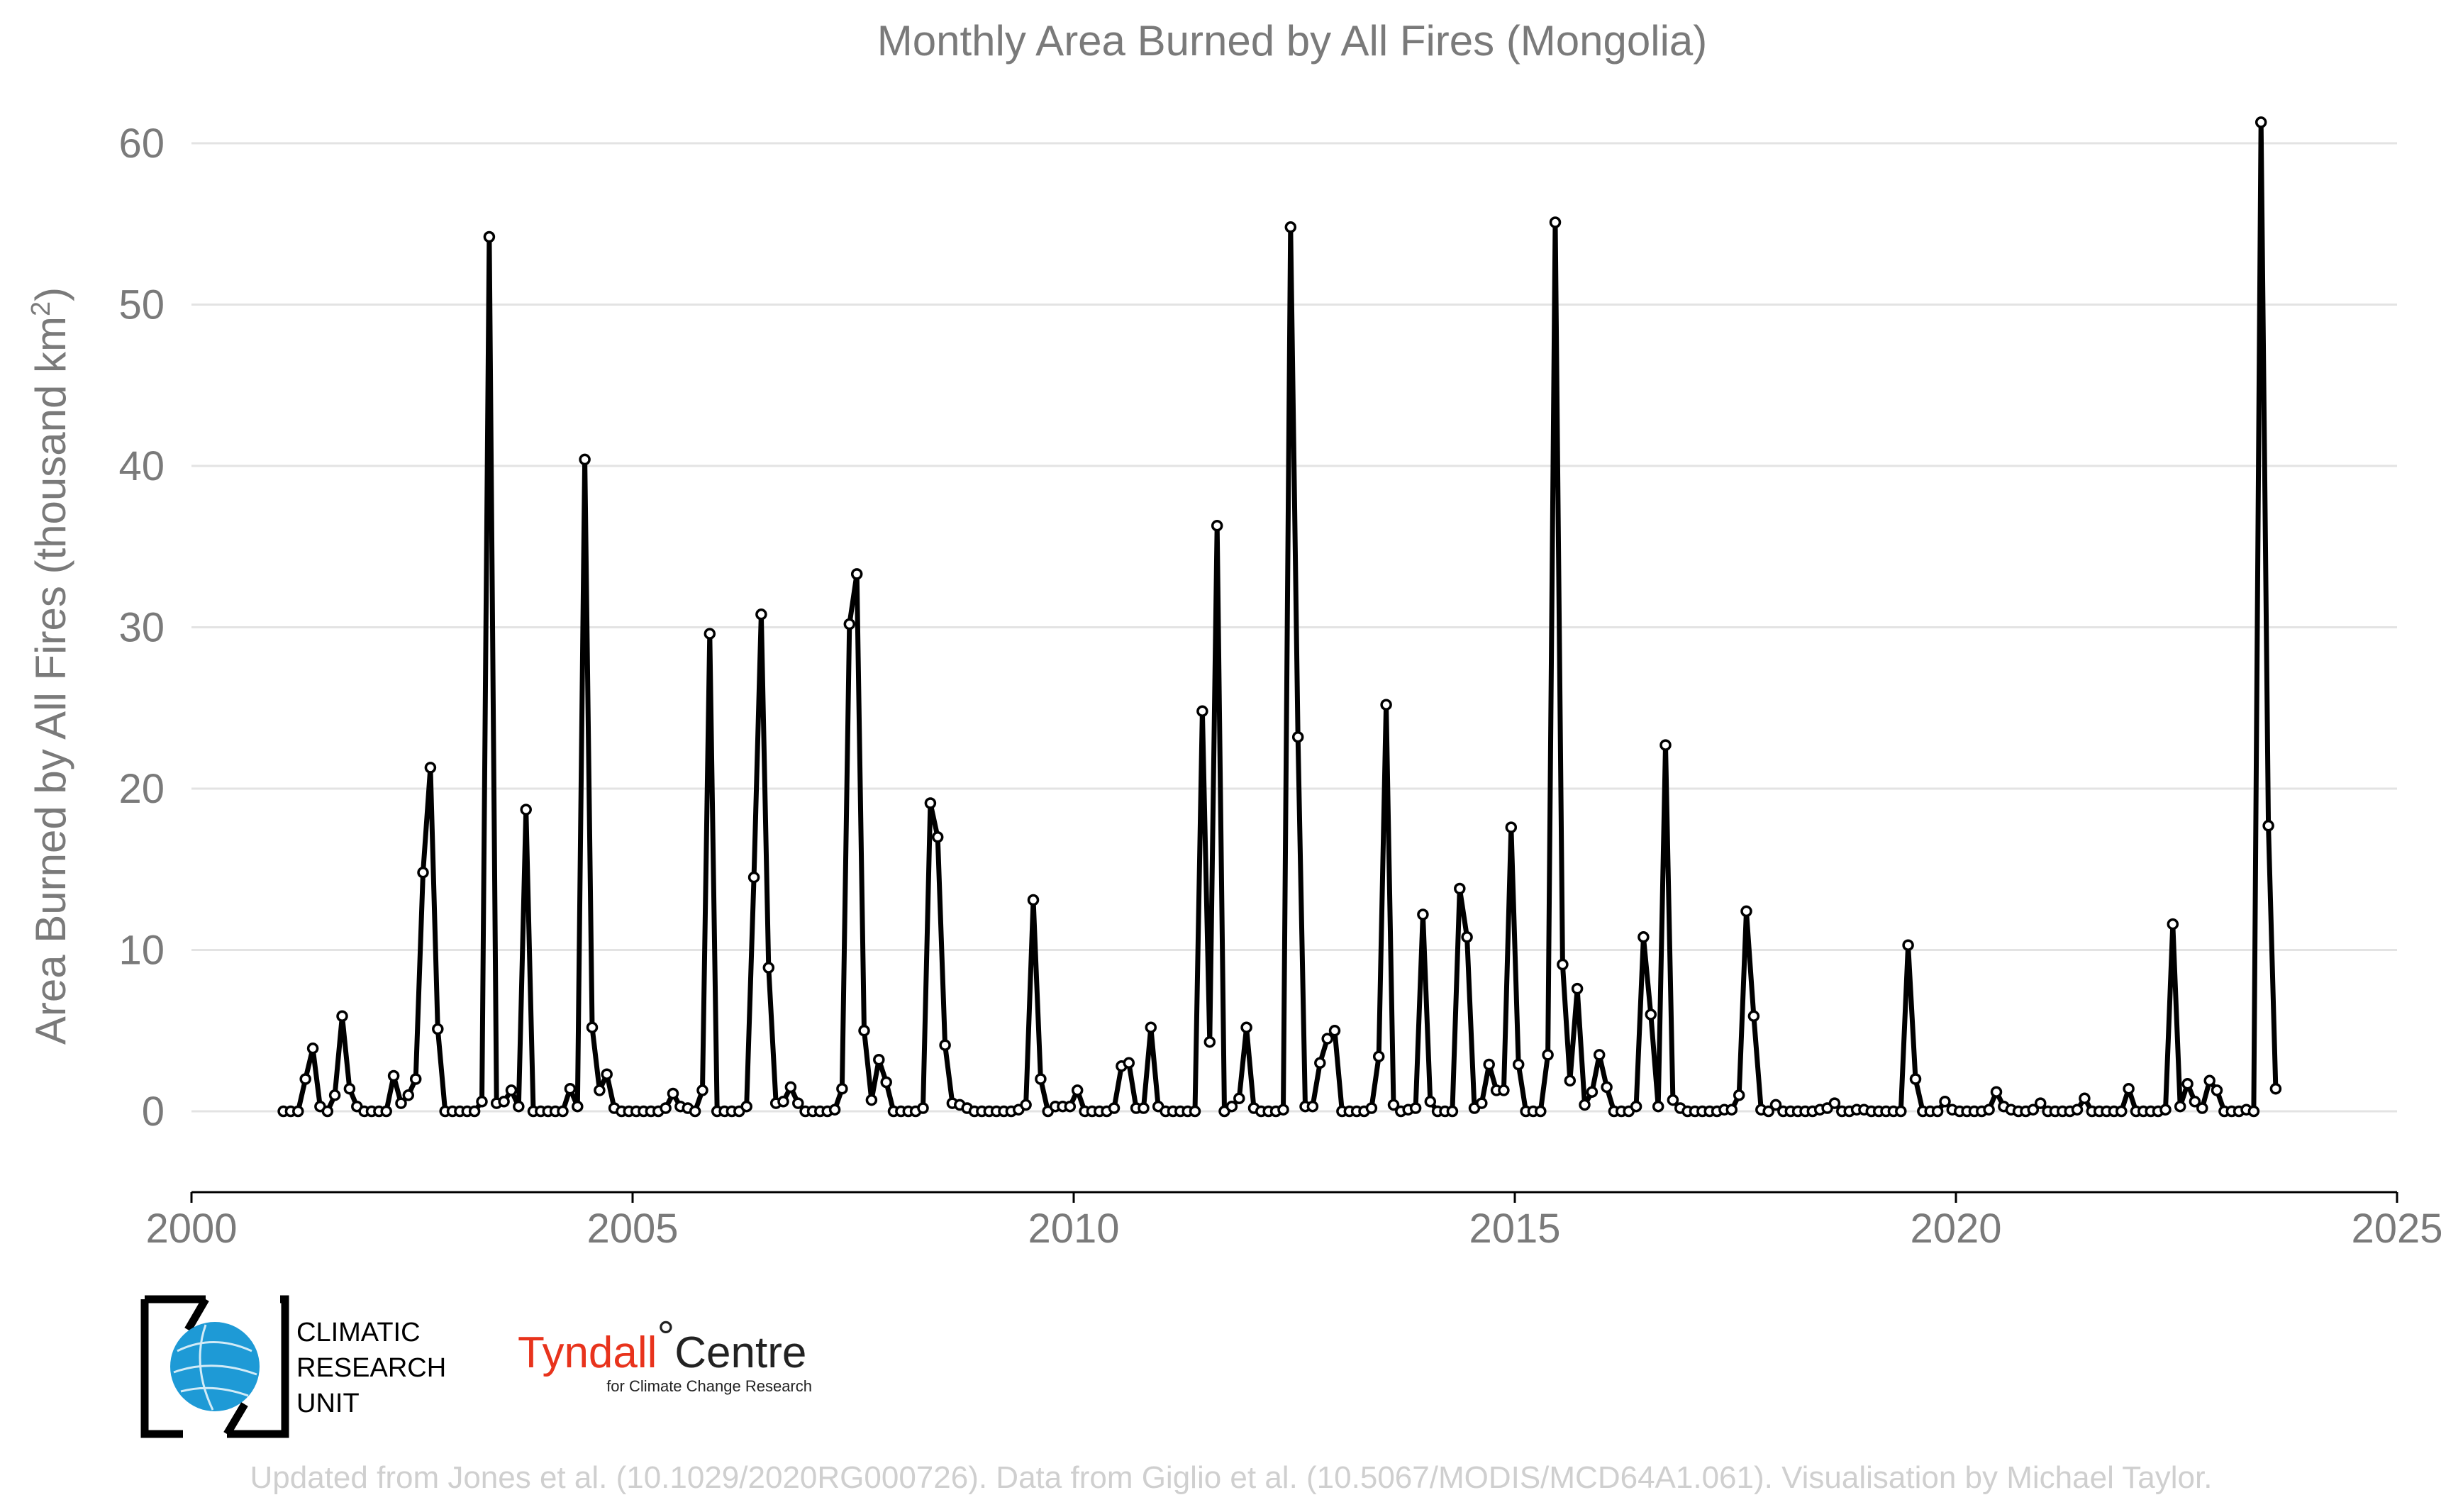 The image size is (2463, 1512). I want to click on tyndall-centre: Centre, so click(740, 1352).